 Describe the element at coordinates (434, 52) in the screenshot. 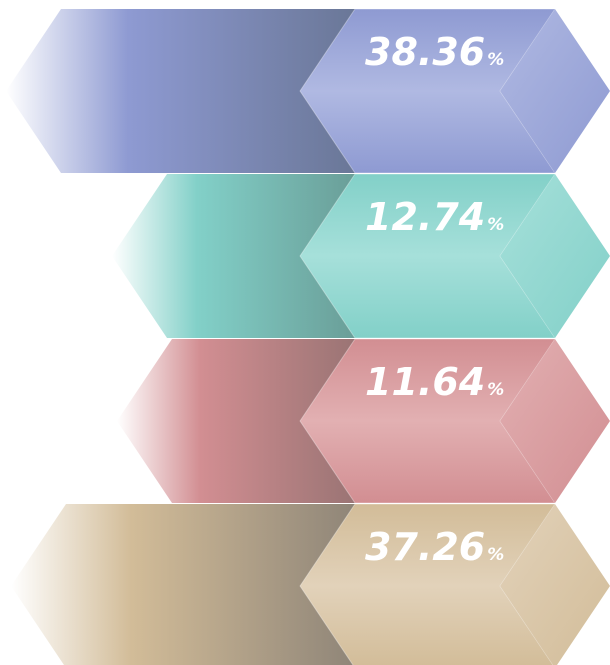

I see `value-label-1: 38.36%` at that location.